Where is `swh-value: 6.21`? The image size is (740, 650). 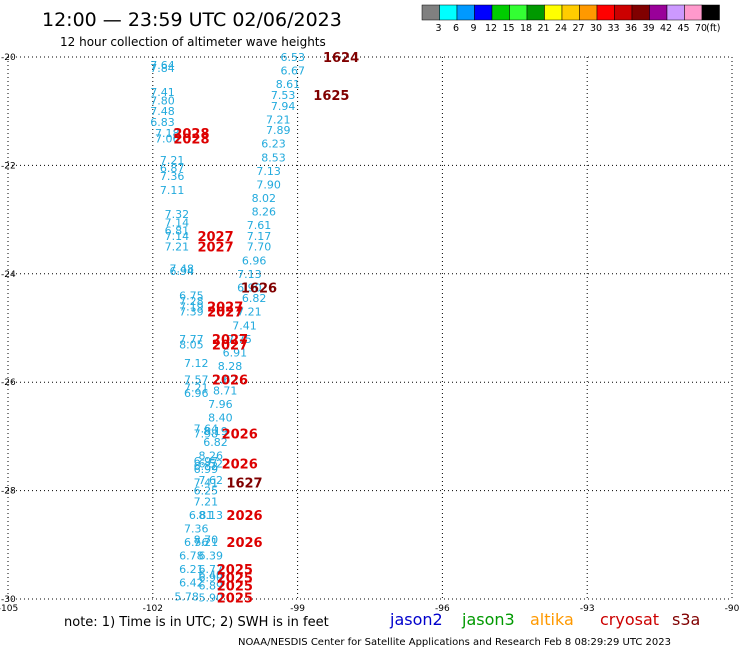 swh-value: 6.21 is located at coordinates (191, 569).